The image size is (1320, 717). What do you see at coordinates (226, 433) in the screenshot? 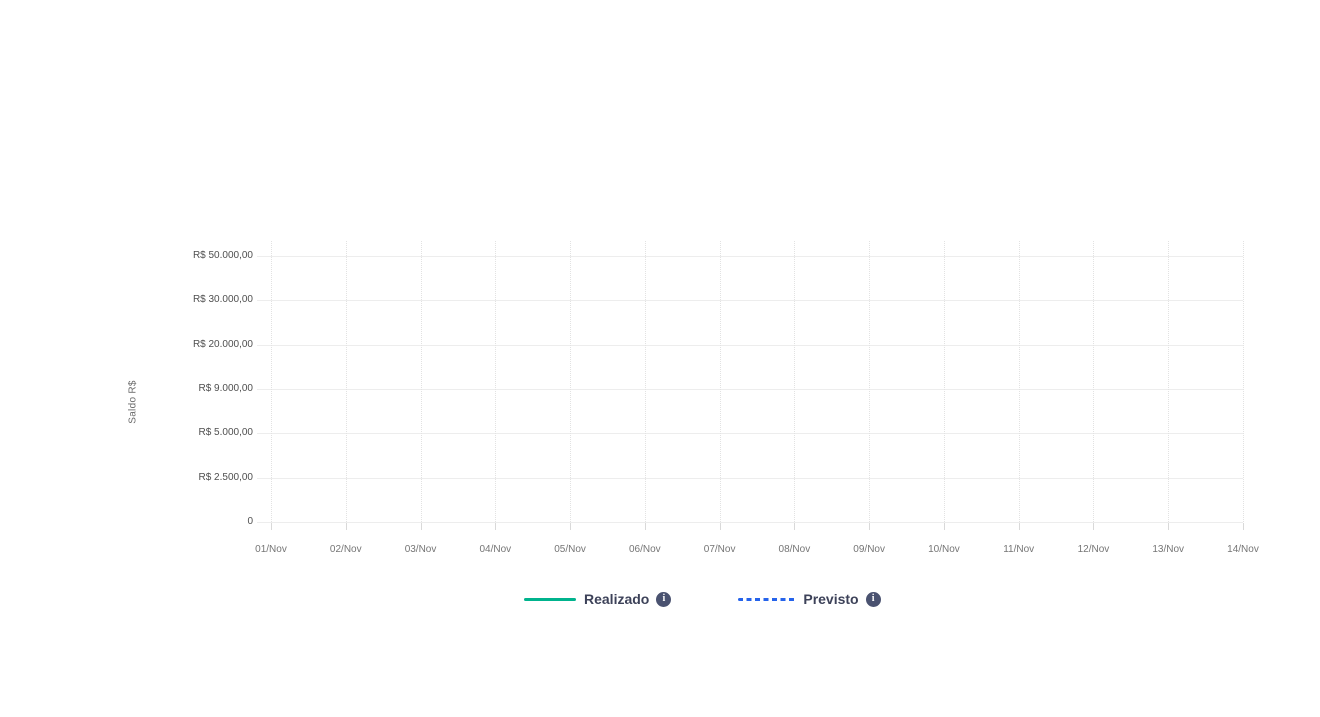
I see `y-axis-tick-label: R$ 5.000,00` at bounding box center [226, 433].